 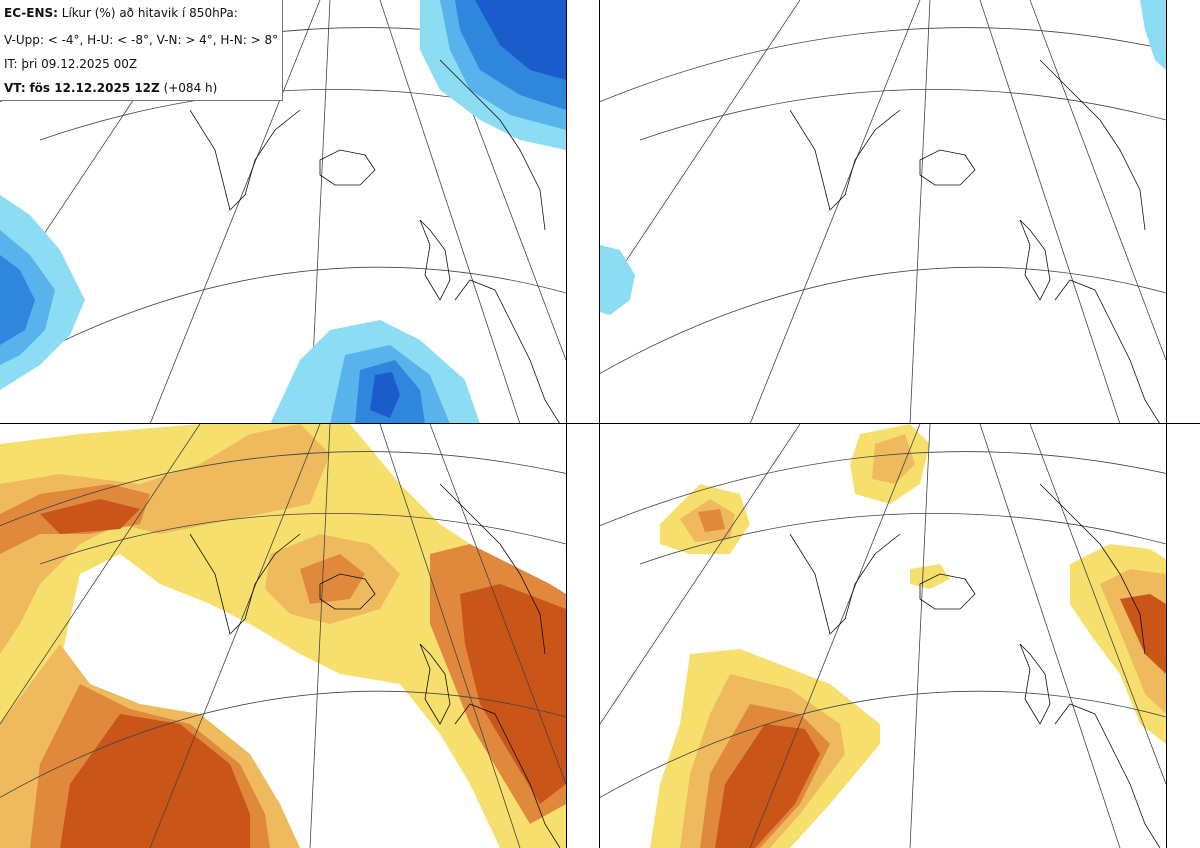 I want to click on horizontal-divider, so click(x=600, y=423).